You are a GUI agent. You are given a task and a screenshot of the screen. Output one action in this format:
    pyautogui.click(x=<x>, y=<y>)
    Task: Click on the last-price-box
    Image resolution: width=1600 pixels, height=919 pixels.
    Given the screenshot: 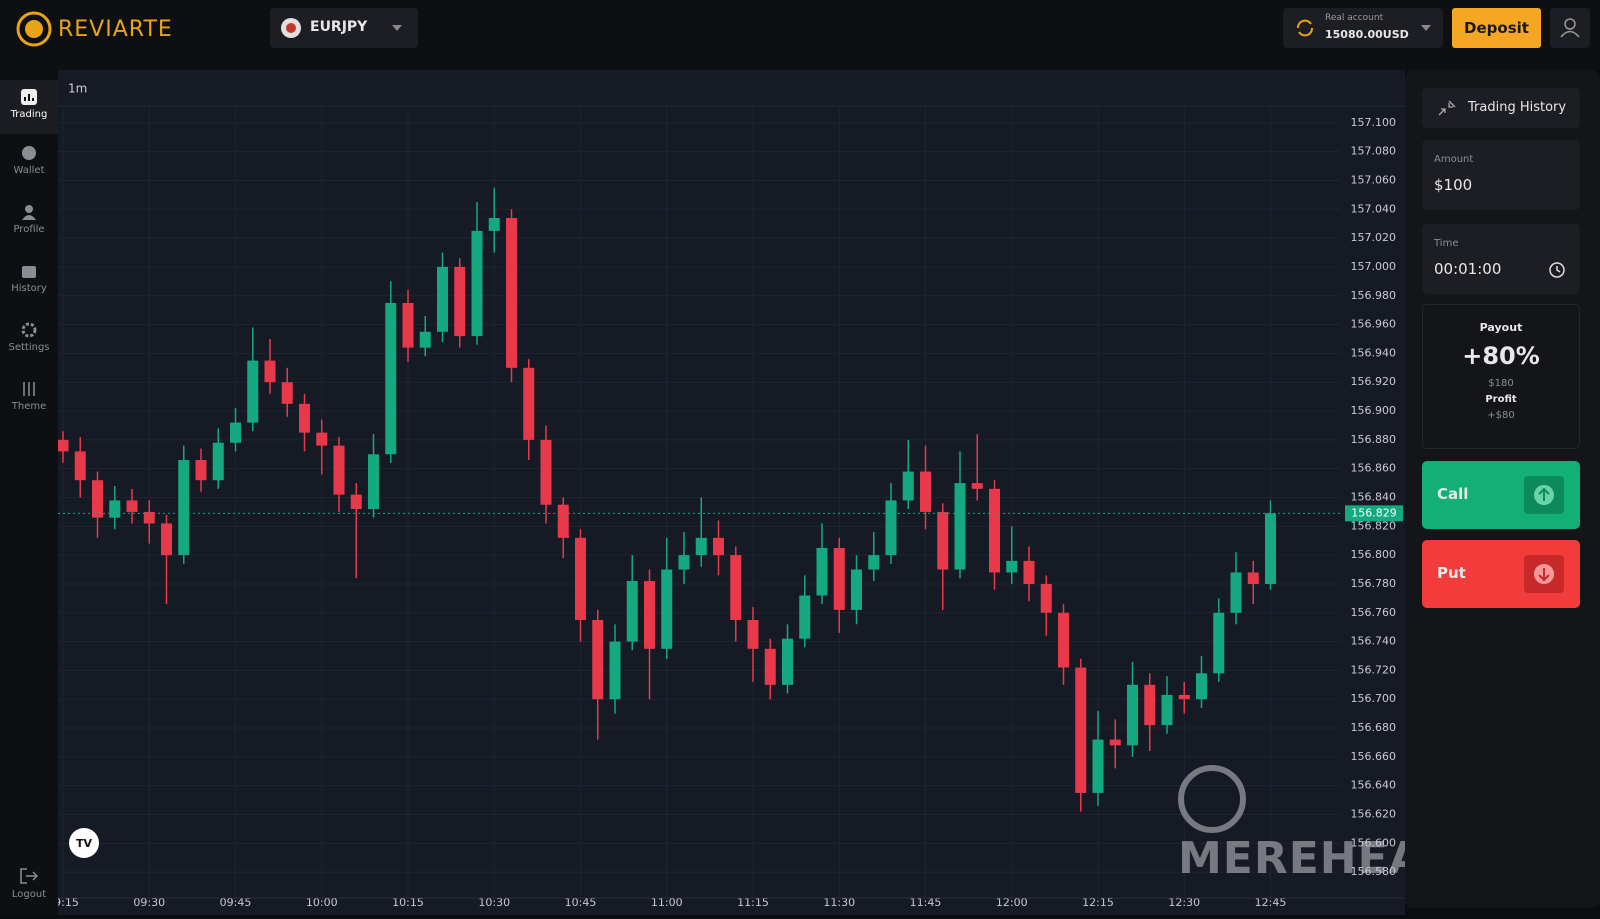 What is the action you would take?
    pyautogui.click(x=1374, y=513)
    